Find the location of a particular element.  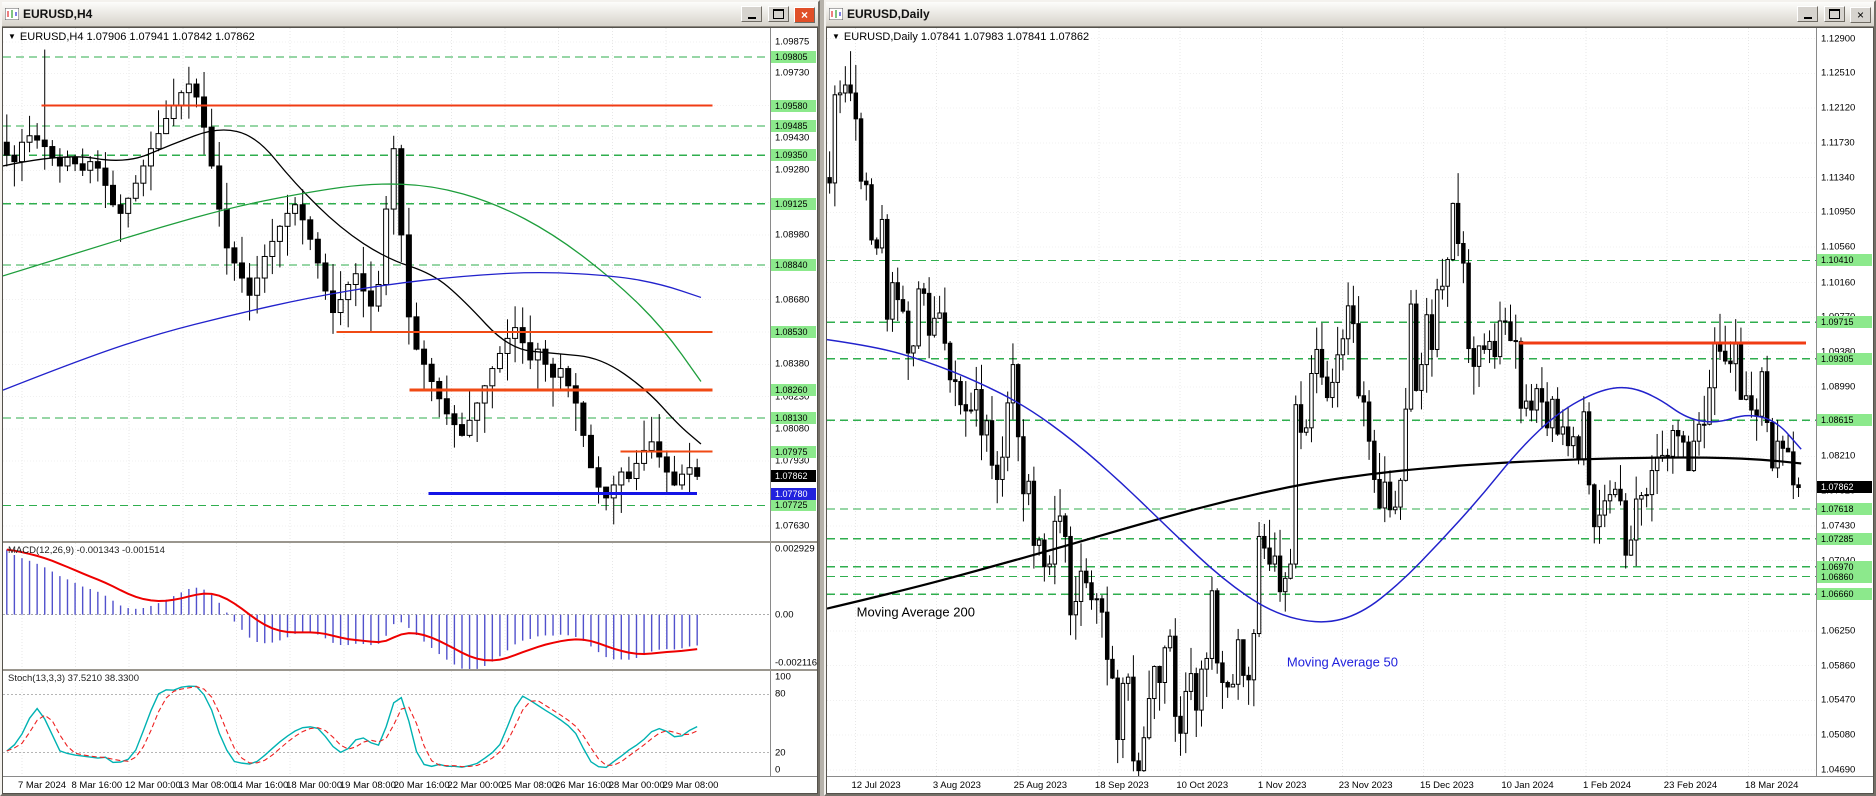

stochastic-pane: Stoch(13,3,3) 37.5210 38.3300 is located at coordinates (387, 723).